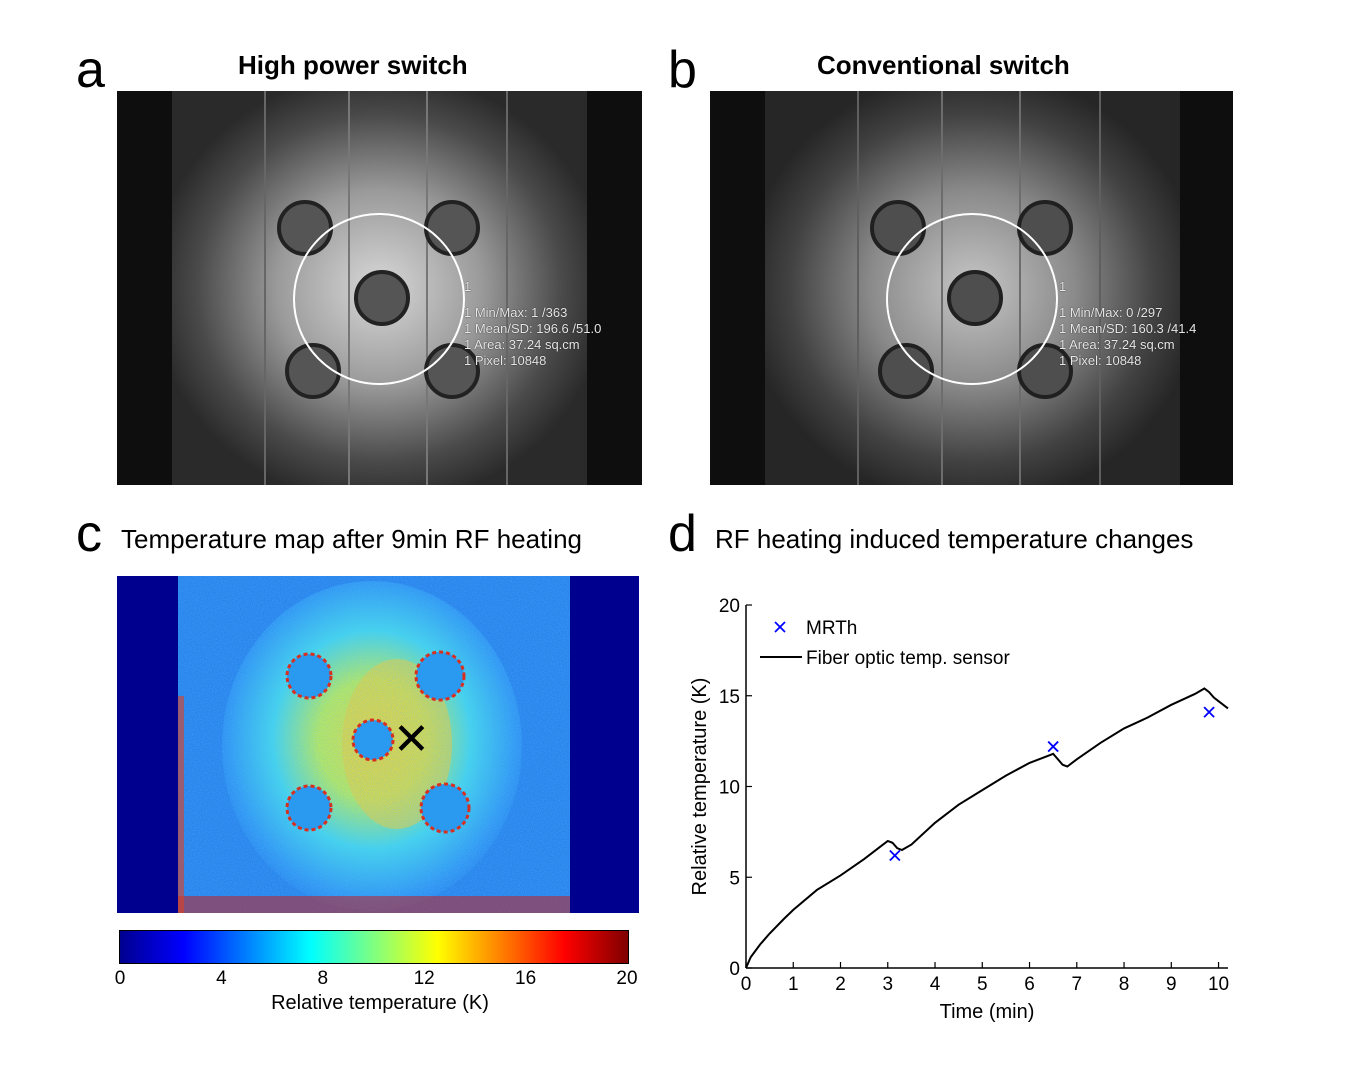  Describe the element at coordinates (1076, 984) in the screenshot. I see `x-tick-label: 7` at that location.